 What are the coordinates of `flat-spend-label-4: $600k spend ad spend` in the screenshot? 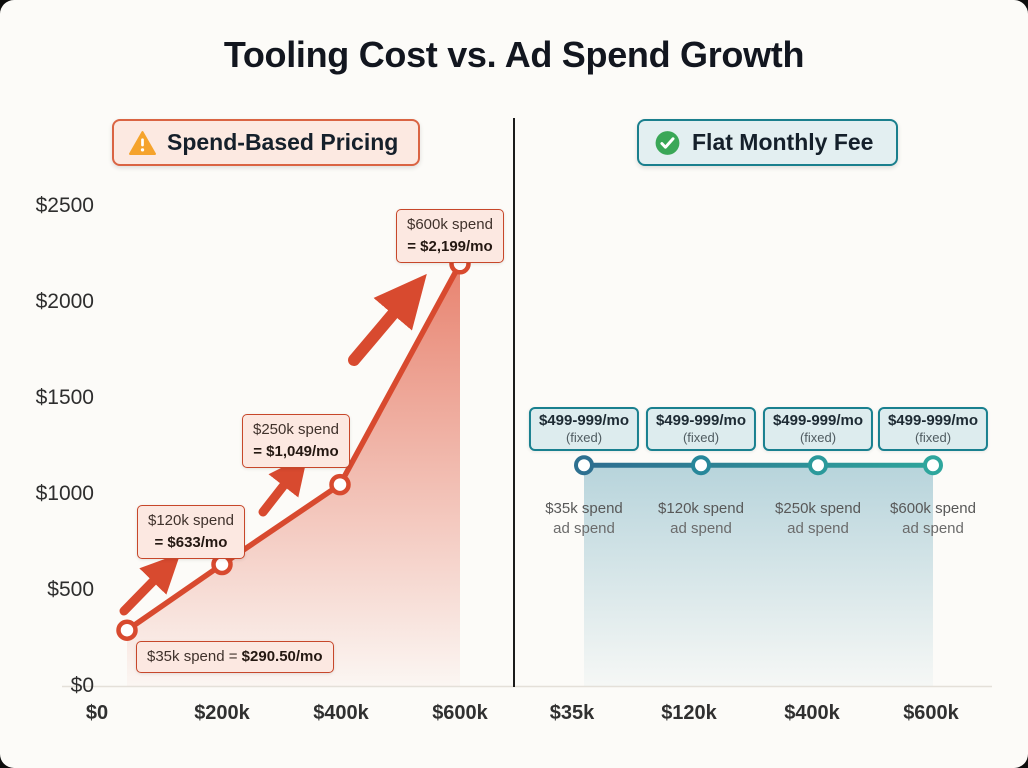 It's located at (933, 519).